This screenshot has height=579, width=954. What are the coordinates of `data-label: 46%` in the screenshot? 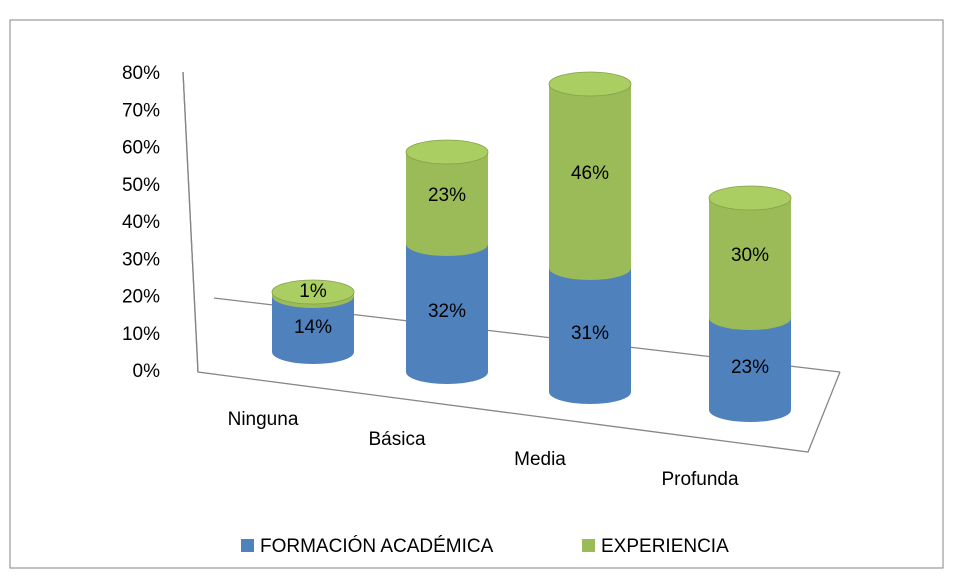 It's located at (590, 173).